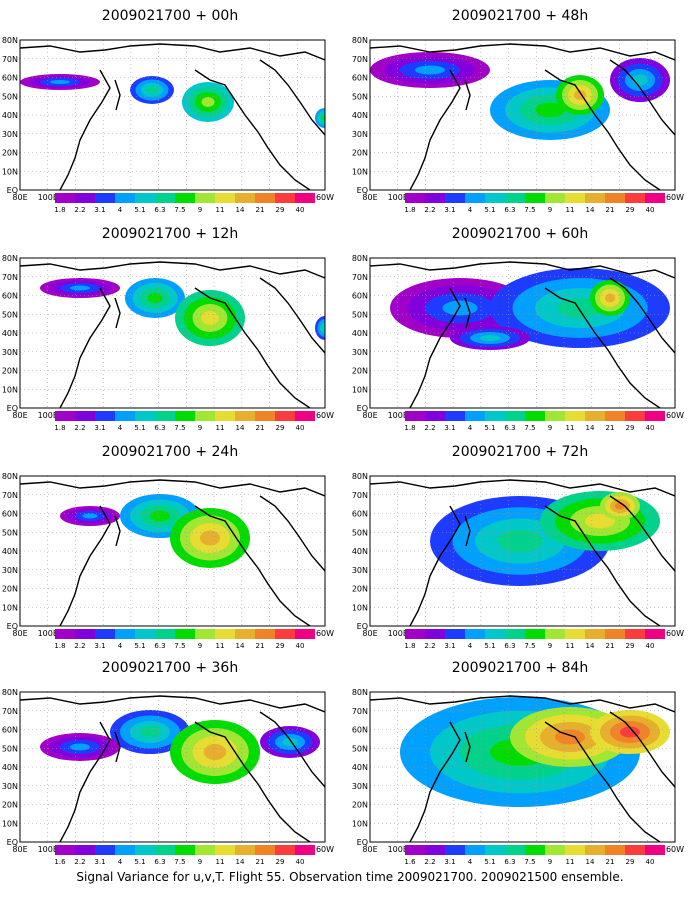 This screenshot has height=900, width=700. I want to click on lon-tick-label: 100E, so click(398, 415).